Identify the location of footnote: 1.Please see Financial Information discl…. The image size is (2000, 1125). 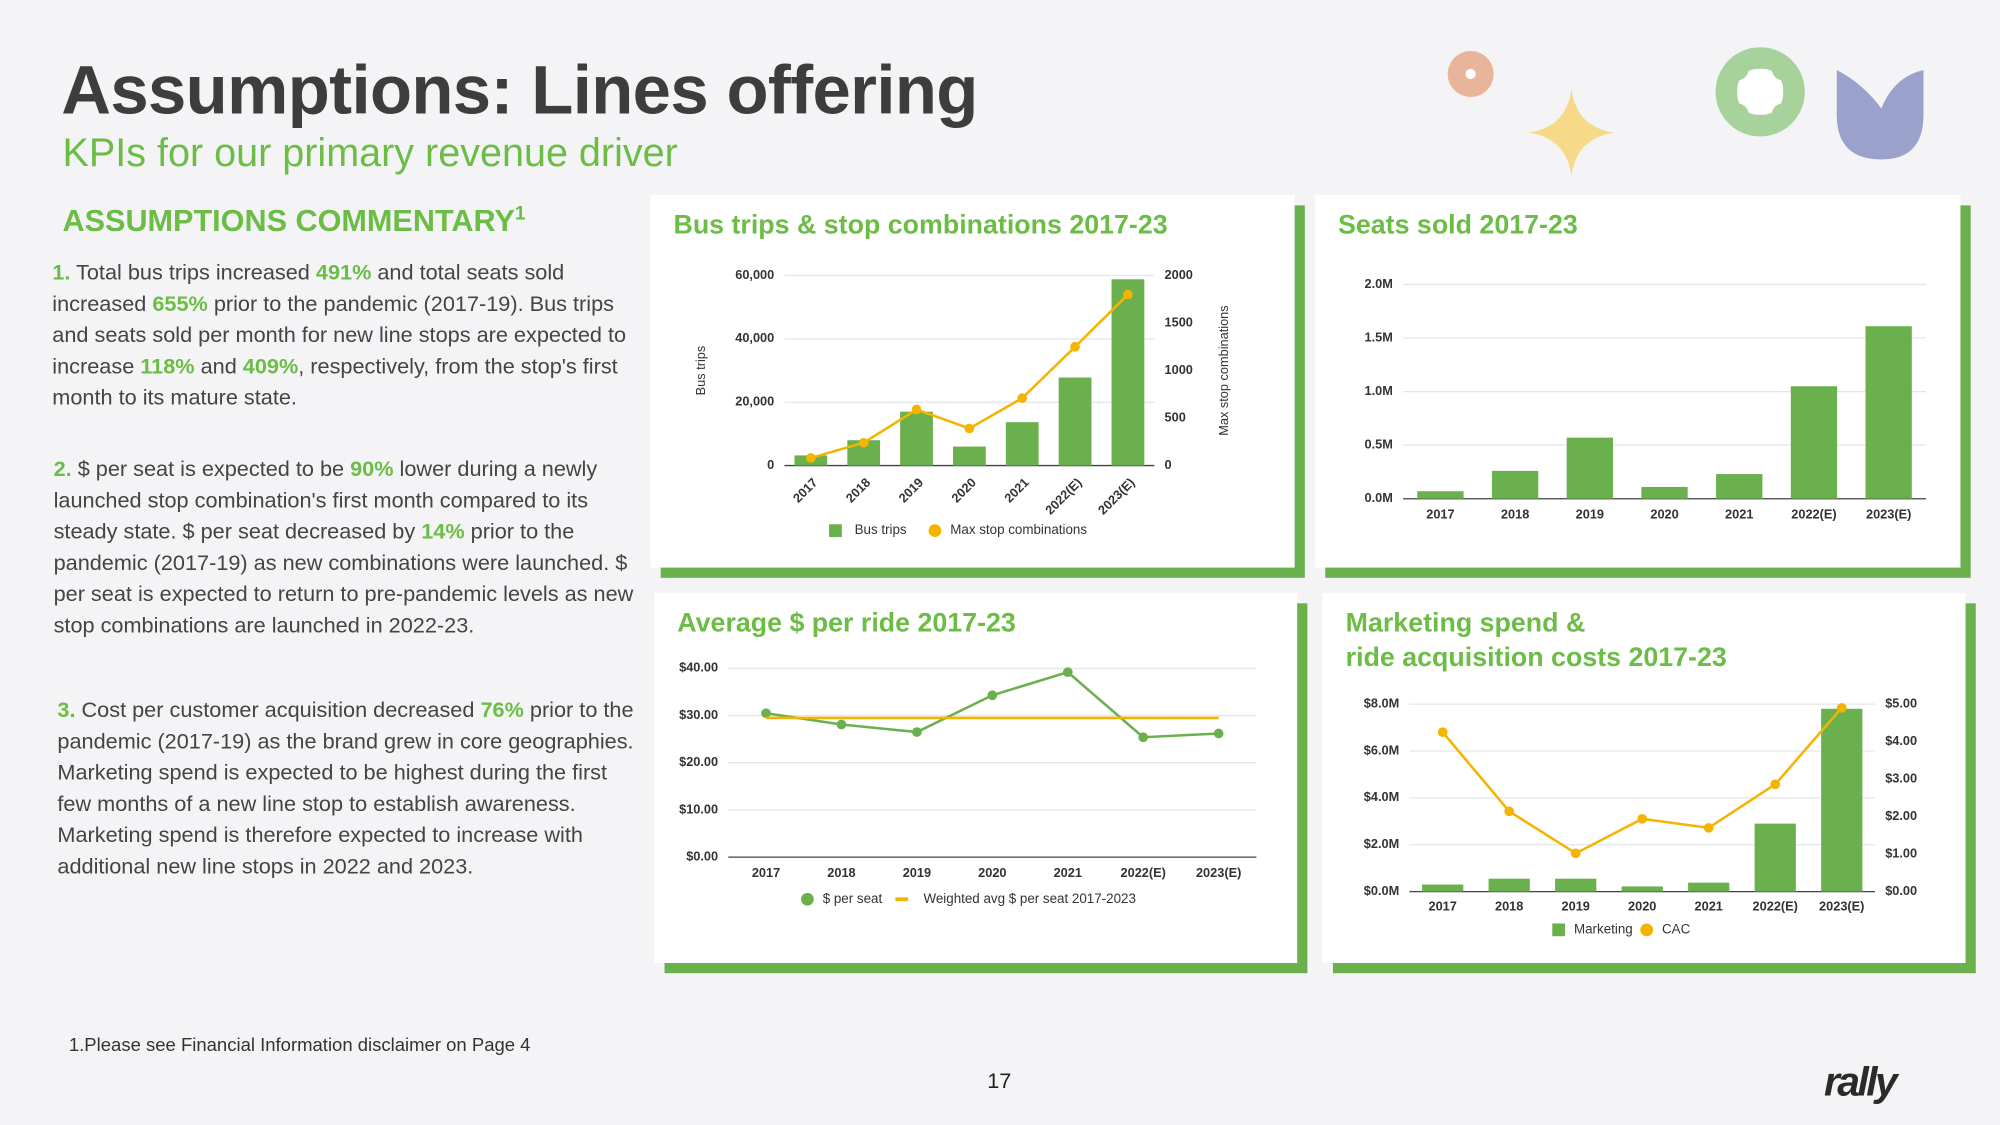
(299, 1046).